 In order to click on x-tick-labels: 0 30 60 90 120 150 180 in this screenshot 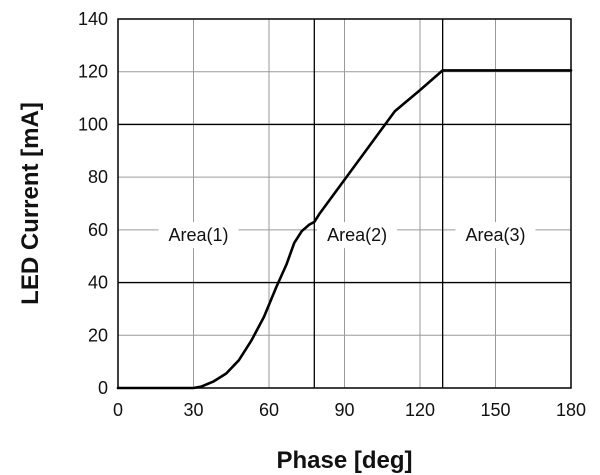, I will do `click(349, 410)`.